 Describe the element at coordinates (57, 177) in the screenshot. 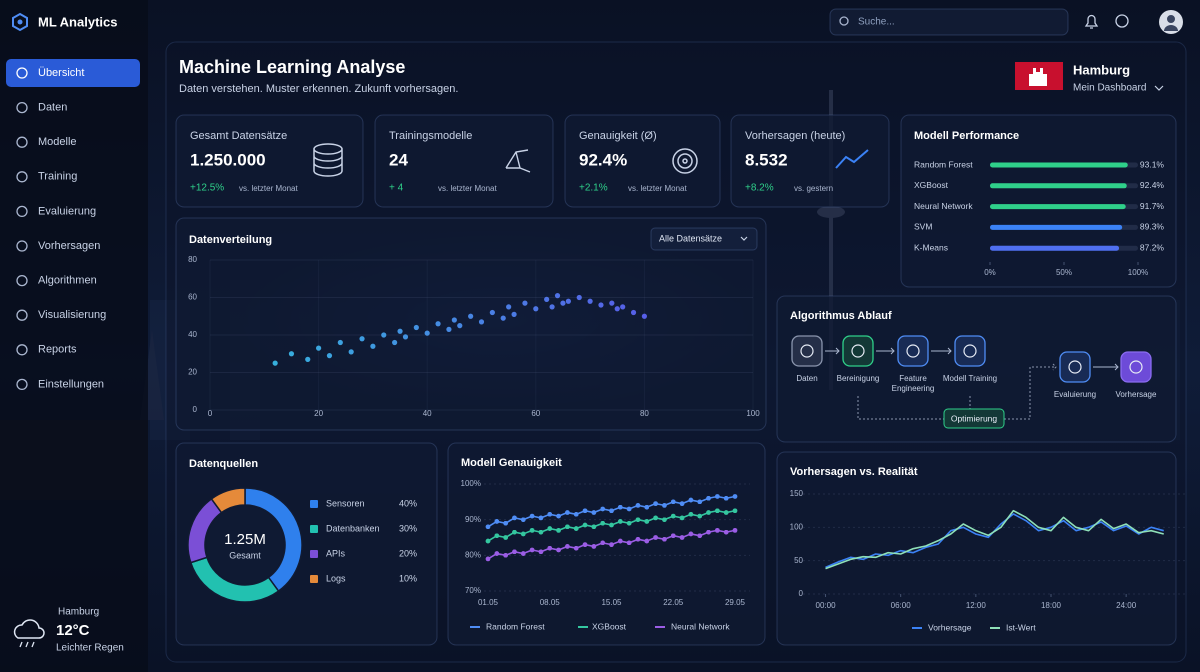

I see `nav-label: Training` at that location.